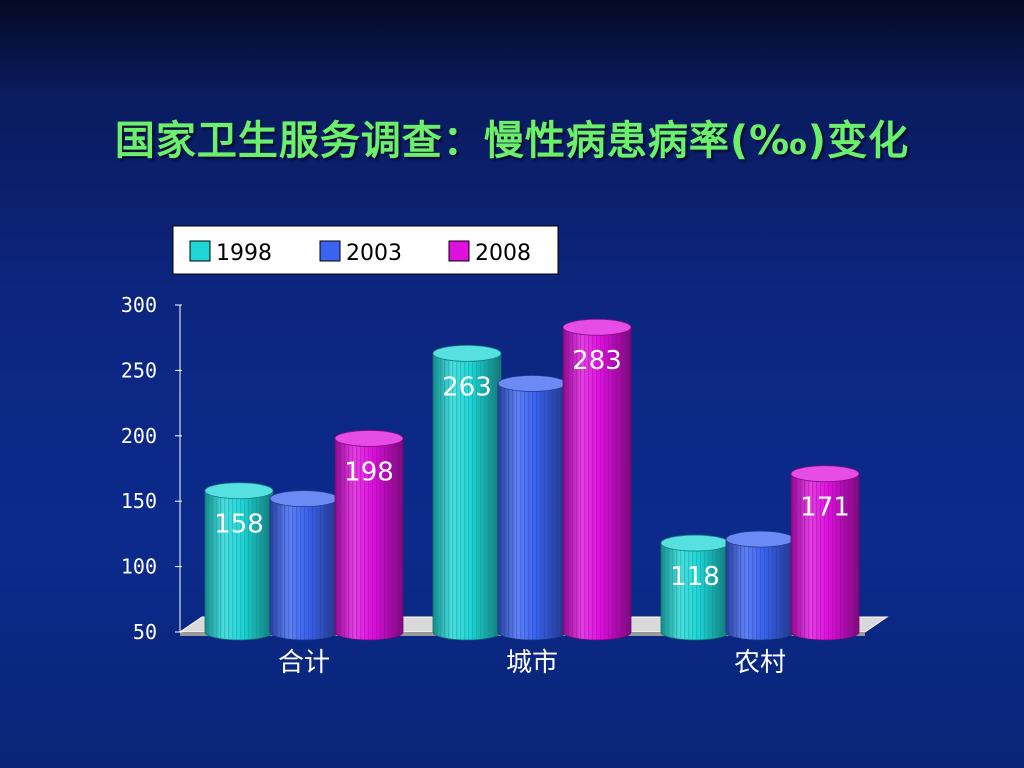 This screenshot has width=1024, height=768. What do you see at coordinates (532, 663) in the screenshot?
I see `x-category-label: 城市` at bounding box center [532, 663].